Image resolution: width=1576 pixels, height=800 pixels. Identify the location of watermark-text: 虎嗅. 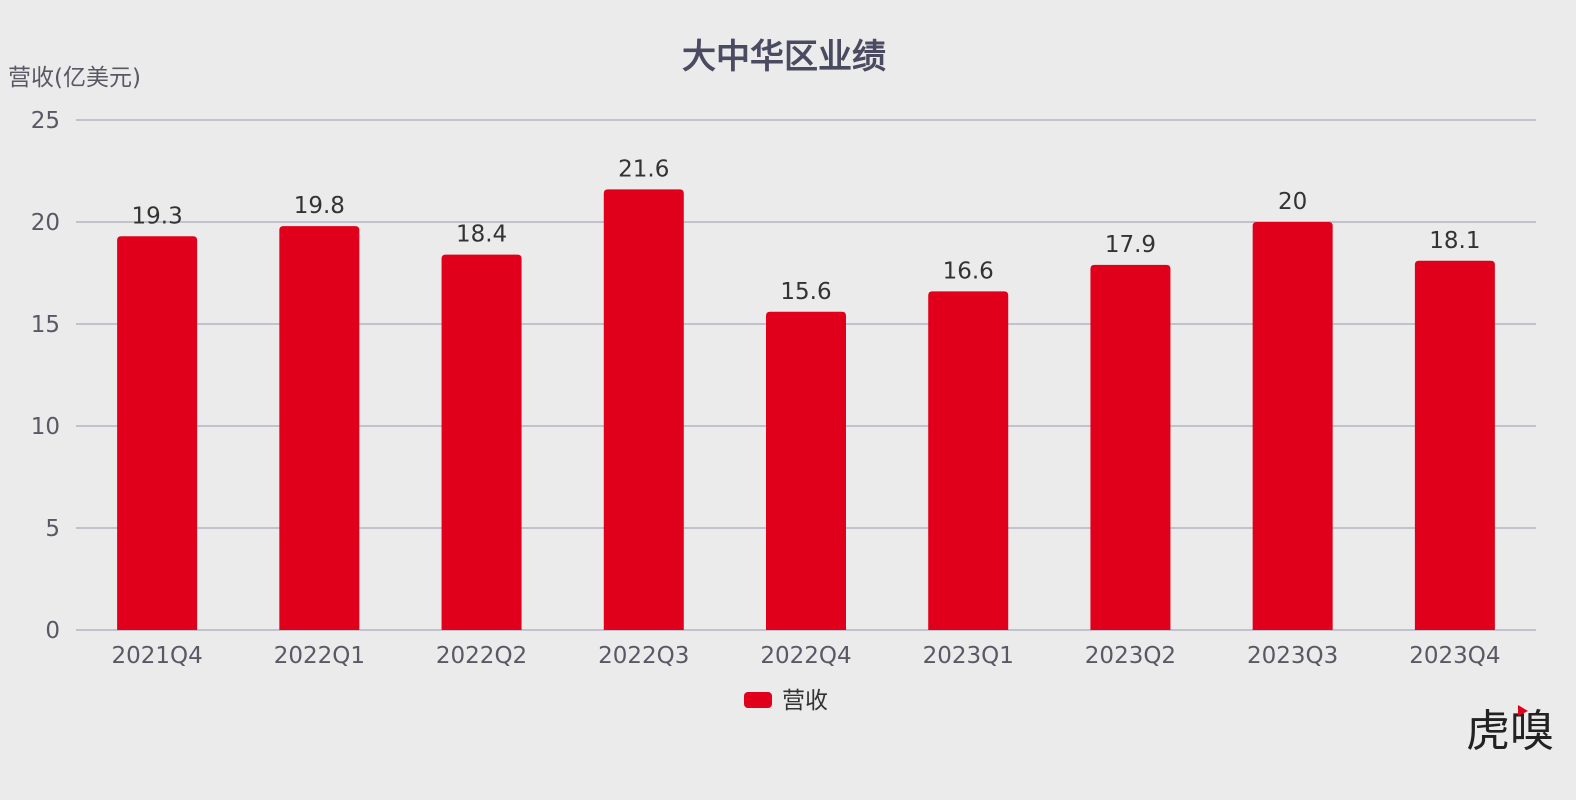
(1510, 731).